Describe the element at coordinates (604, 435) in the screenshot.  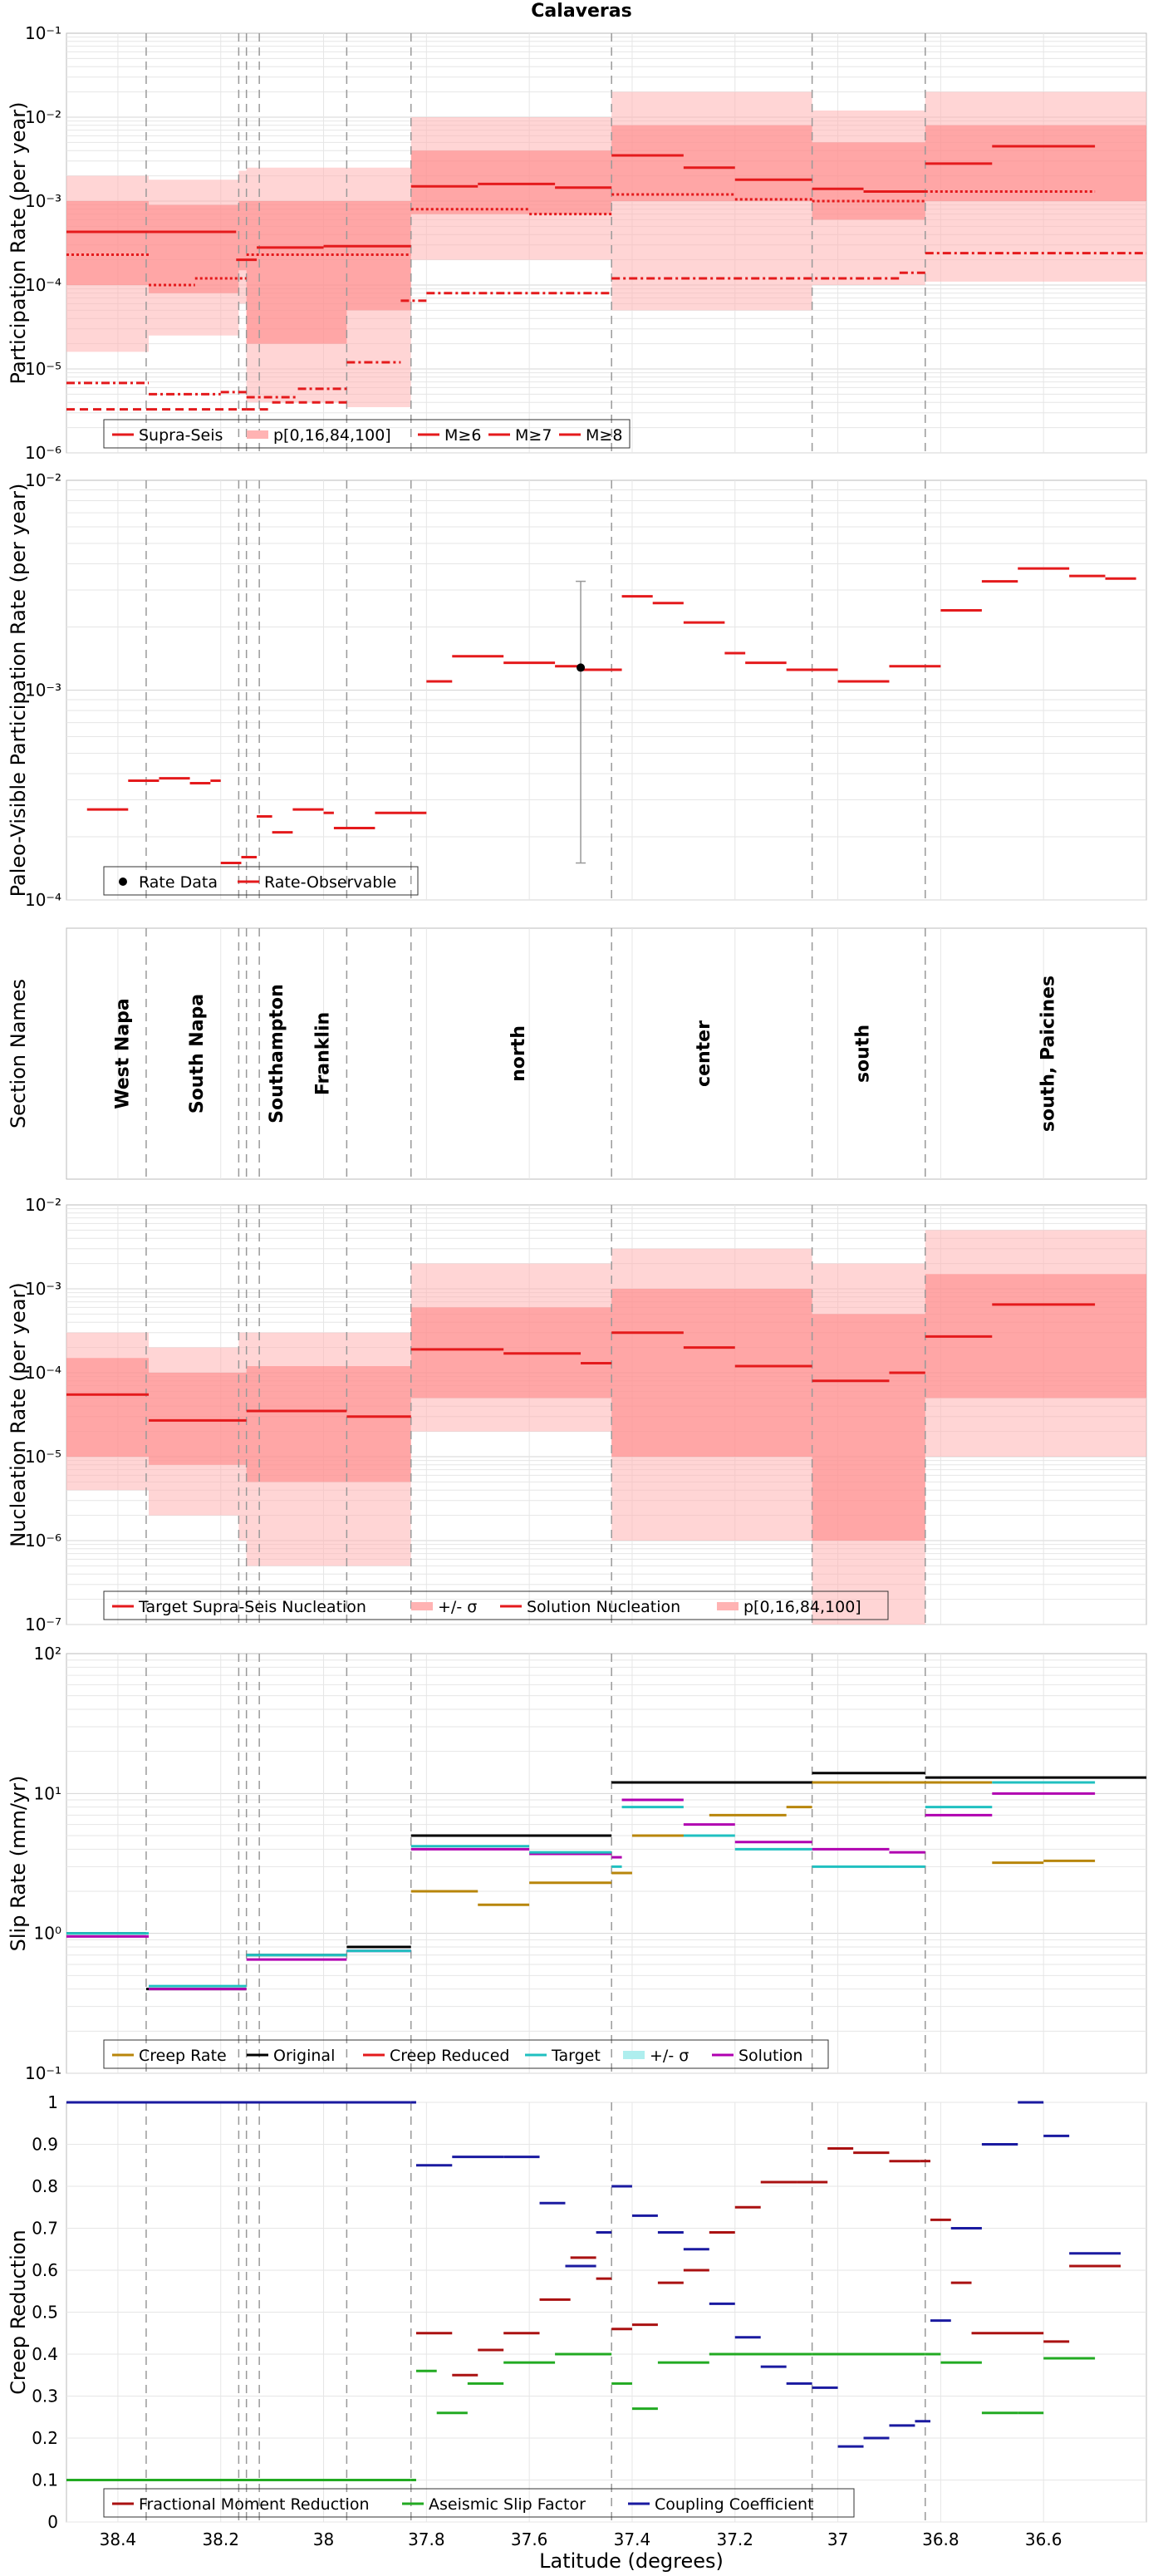
I see `legend-label: M≥8` at that location.